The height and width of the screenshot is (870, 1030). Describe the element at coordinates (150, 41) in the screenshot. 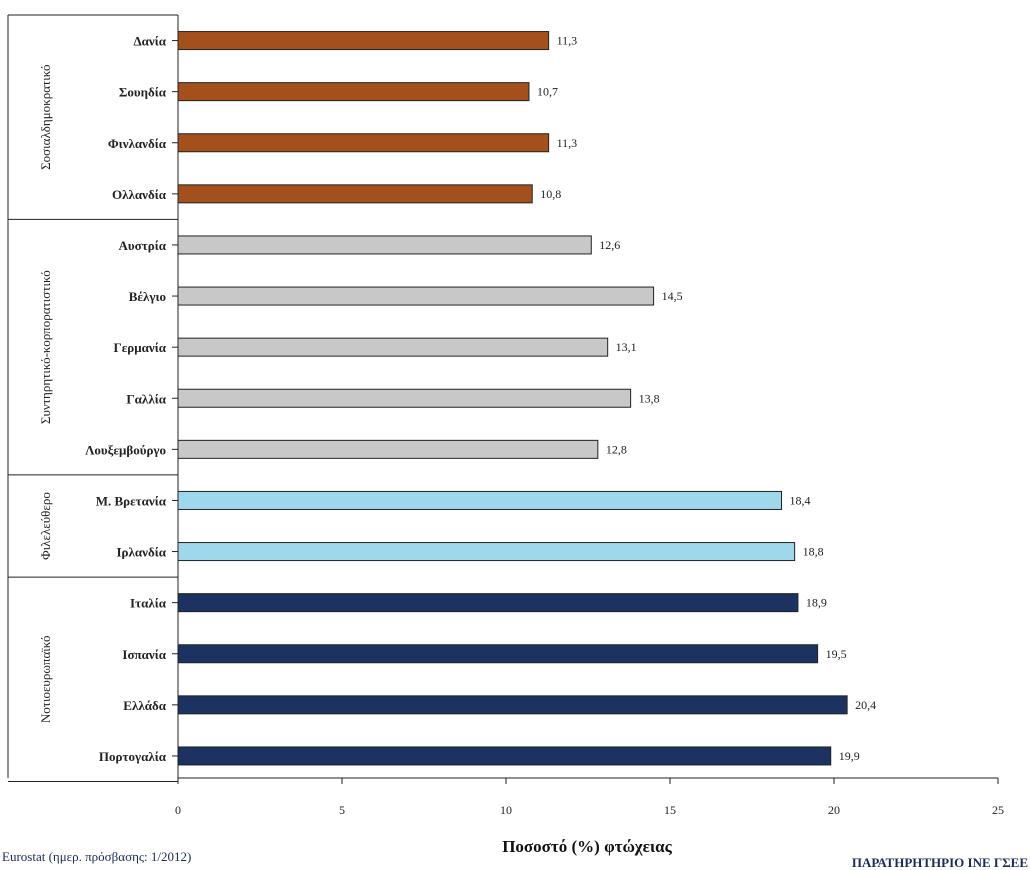

I see `category-label: Δανία` at that location.